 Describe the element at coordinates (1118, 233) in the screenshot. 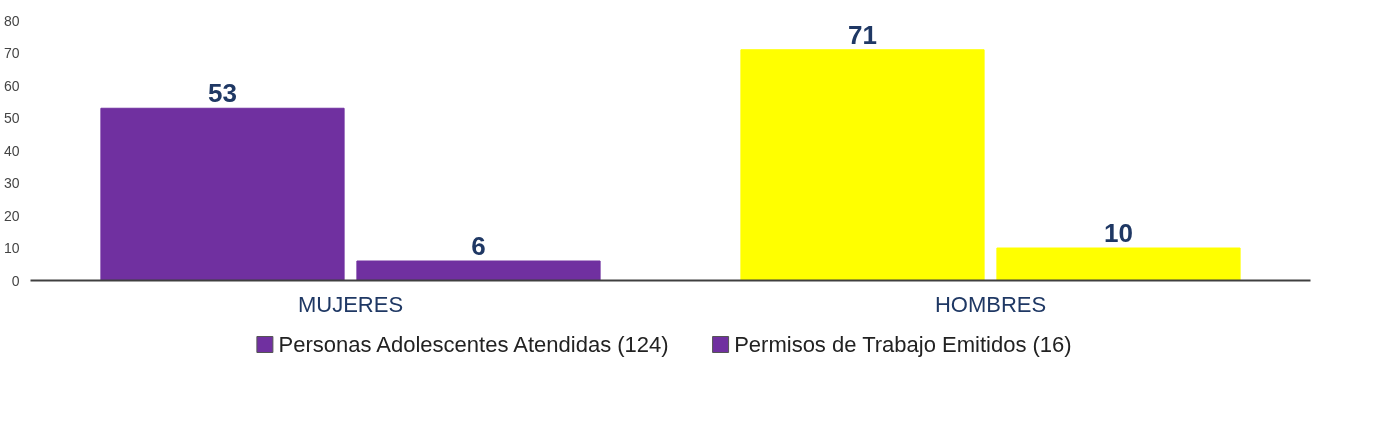

I see `data-label: 10` at that location.